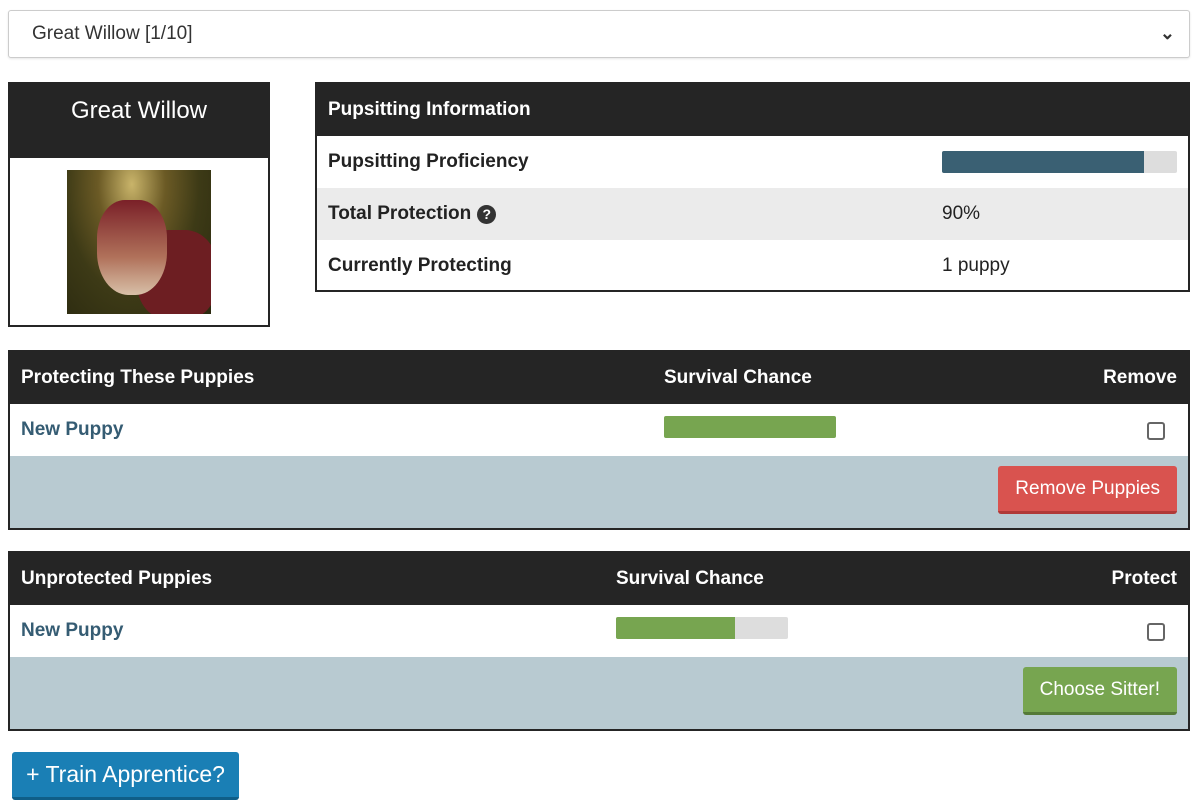 The width and height of the screenshot is (1200, 811). What do you see at coordinates (752, 266) in the screenshot?
I see `info-row-protecting: Currently Protecting 1 puppy` at bounding box center [752, 266].